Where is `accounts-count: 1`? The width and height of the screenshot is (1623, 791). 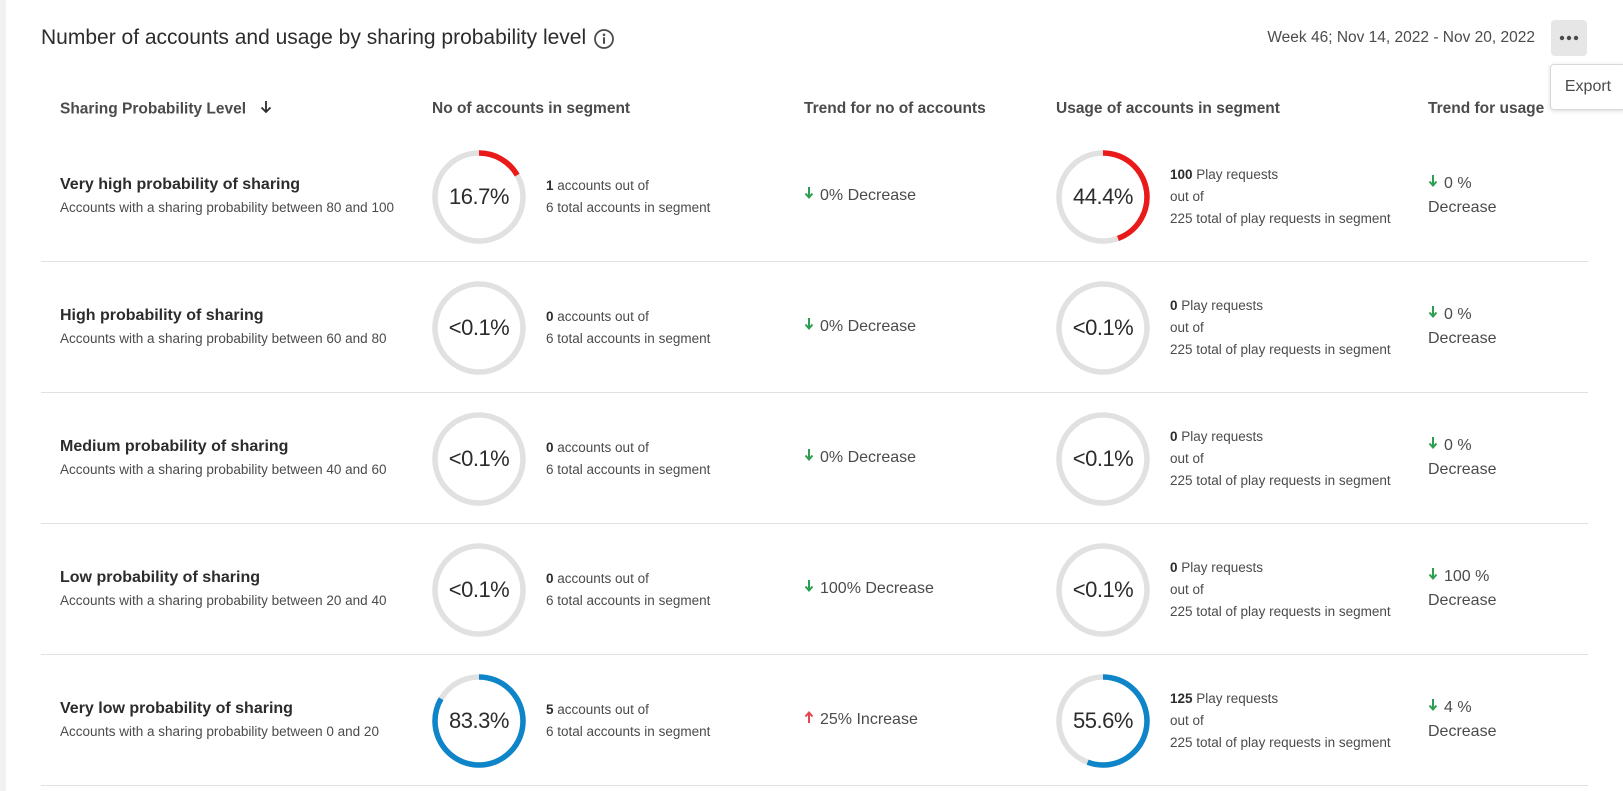
accounts-count: 1 is located at coordinates (550, 185).